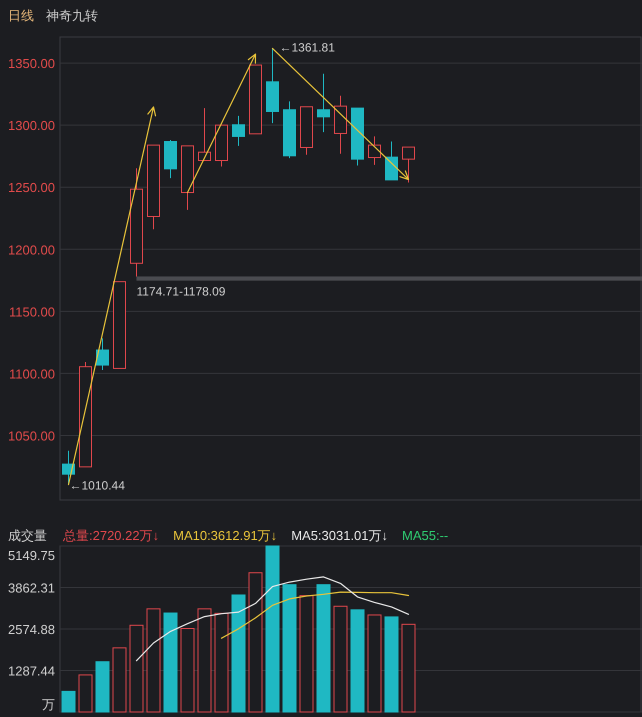 The width and height of the screenshot is (642, 717). Describe the element at coordinates (27, 535) in the screenshot. I see `chart-title: 成交量` at that location.